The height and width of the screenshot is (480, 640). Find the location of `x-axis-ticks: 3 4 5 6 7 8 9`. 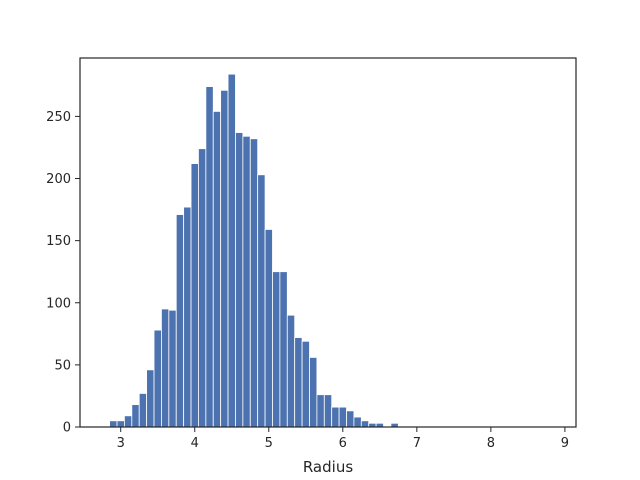

x-axis-ticks: 3 4 5 6 7 8 9 is located at coordinates (343, 439).